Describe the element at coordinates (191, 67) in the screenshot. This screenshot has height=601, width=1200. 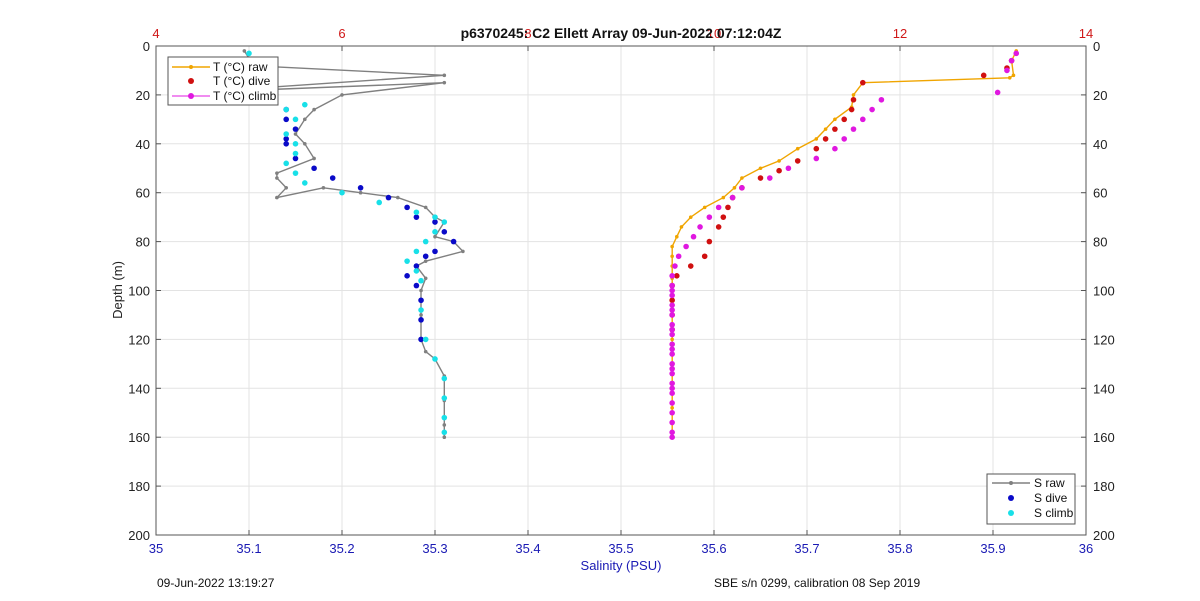
I see `legend-t-raw-marker` at that location.